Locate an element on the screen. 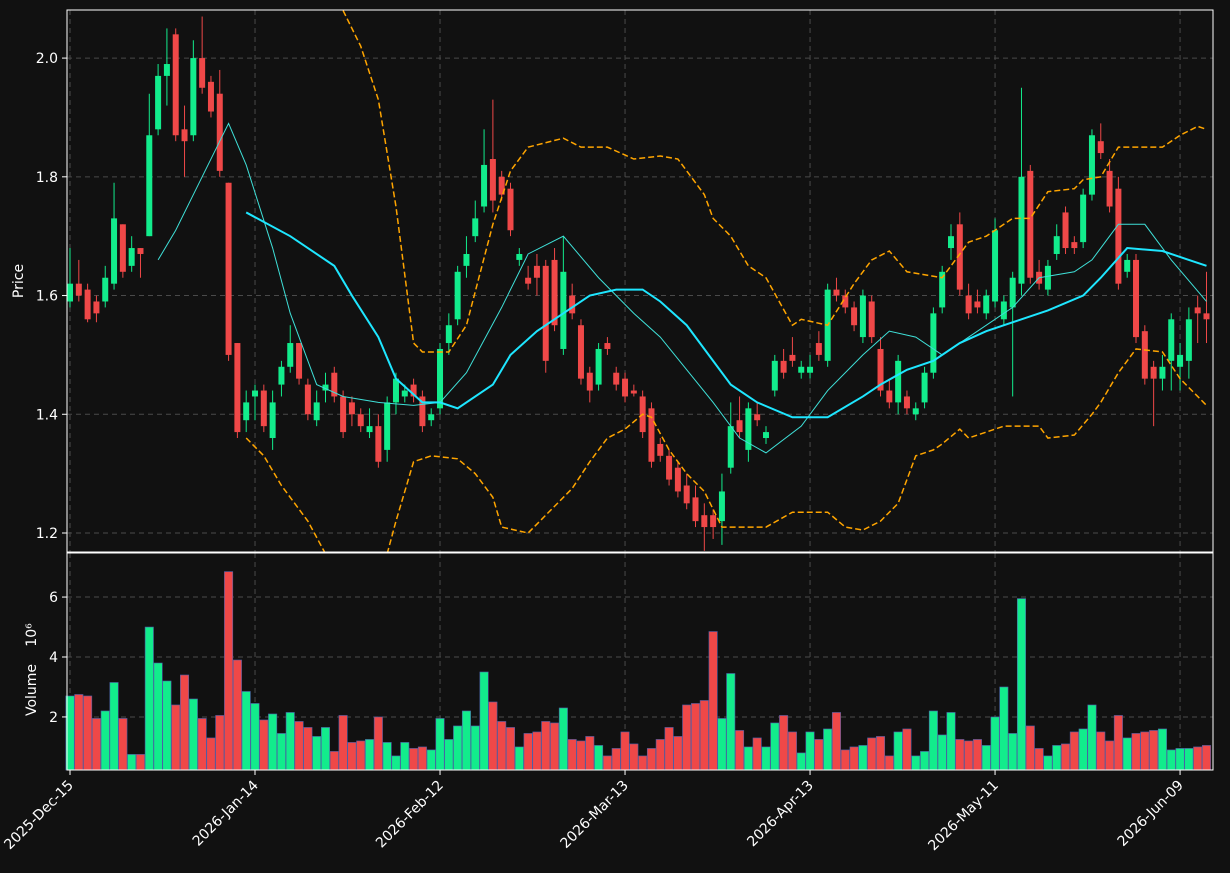  y-tick-label: 2.0 is located at coordinates (47, 59).